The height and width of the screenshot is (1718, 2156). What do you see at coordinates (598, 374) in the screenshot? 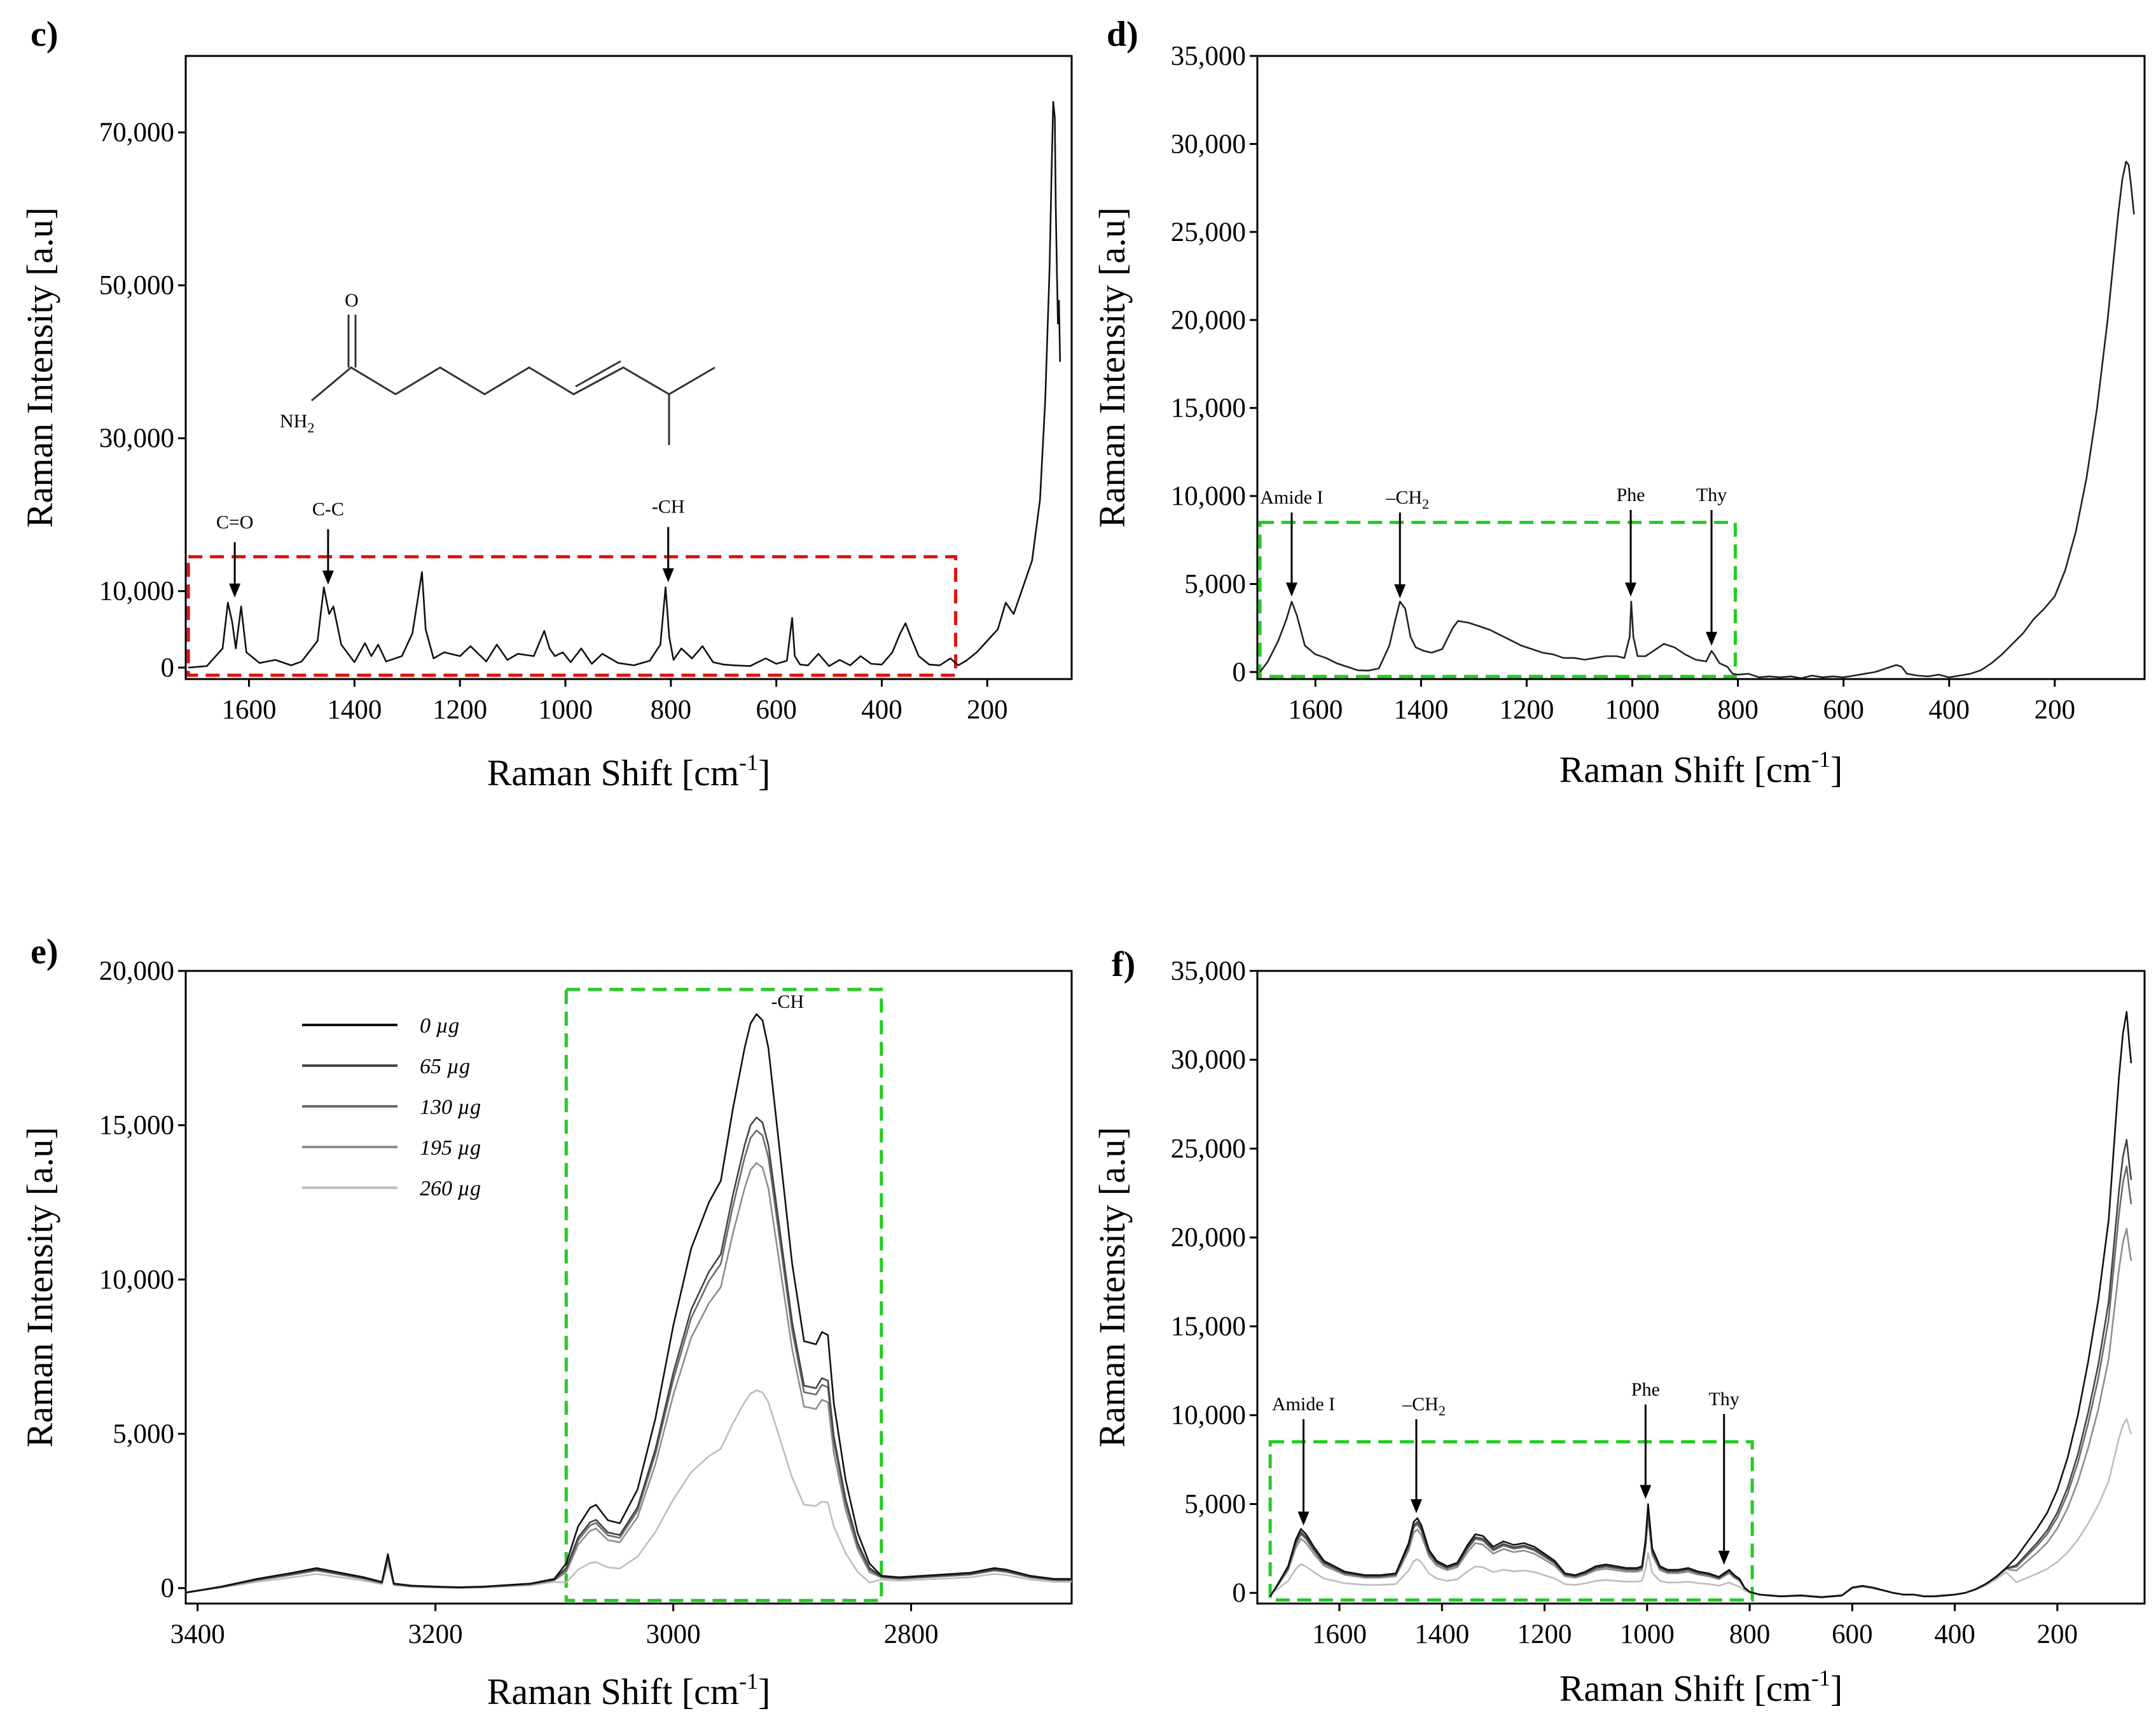
I see `molecule-double-bond` at bounding box center [598, 374].